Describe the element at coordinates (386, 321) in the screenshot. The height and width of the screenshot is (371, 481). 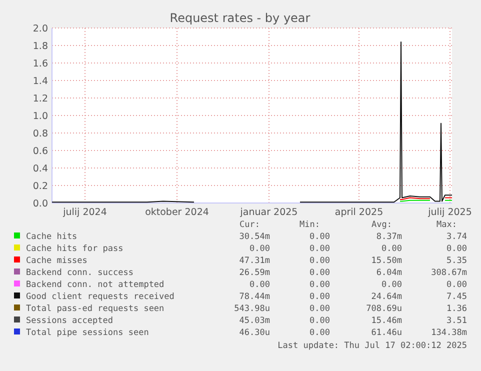
I see `text: 15.46m` at that location.